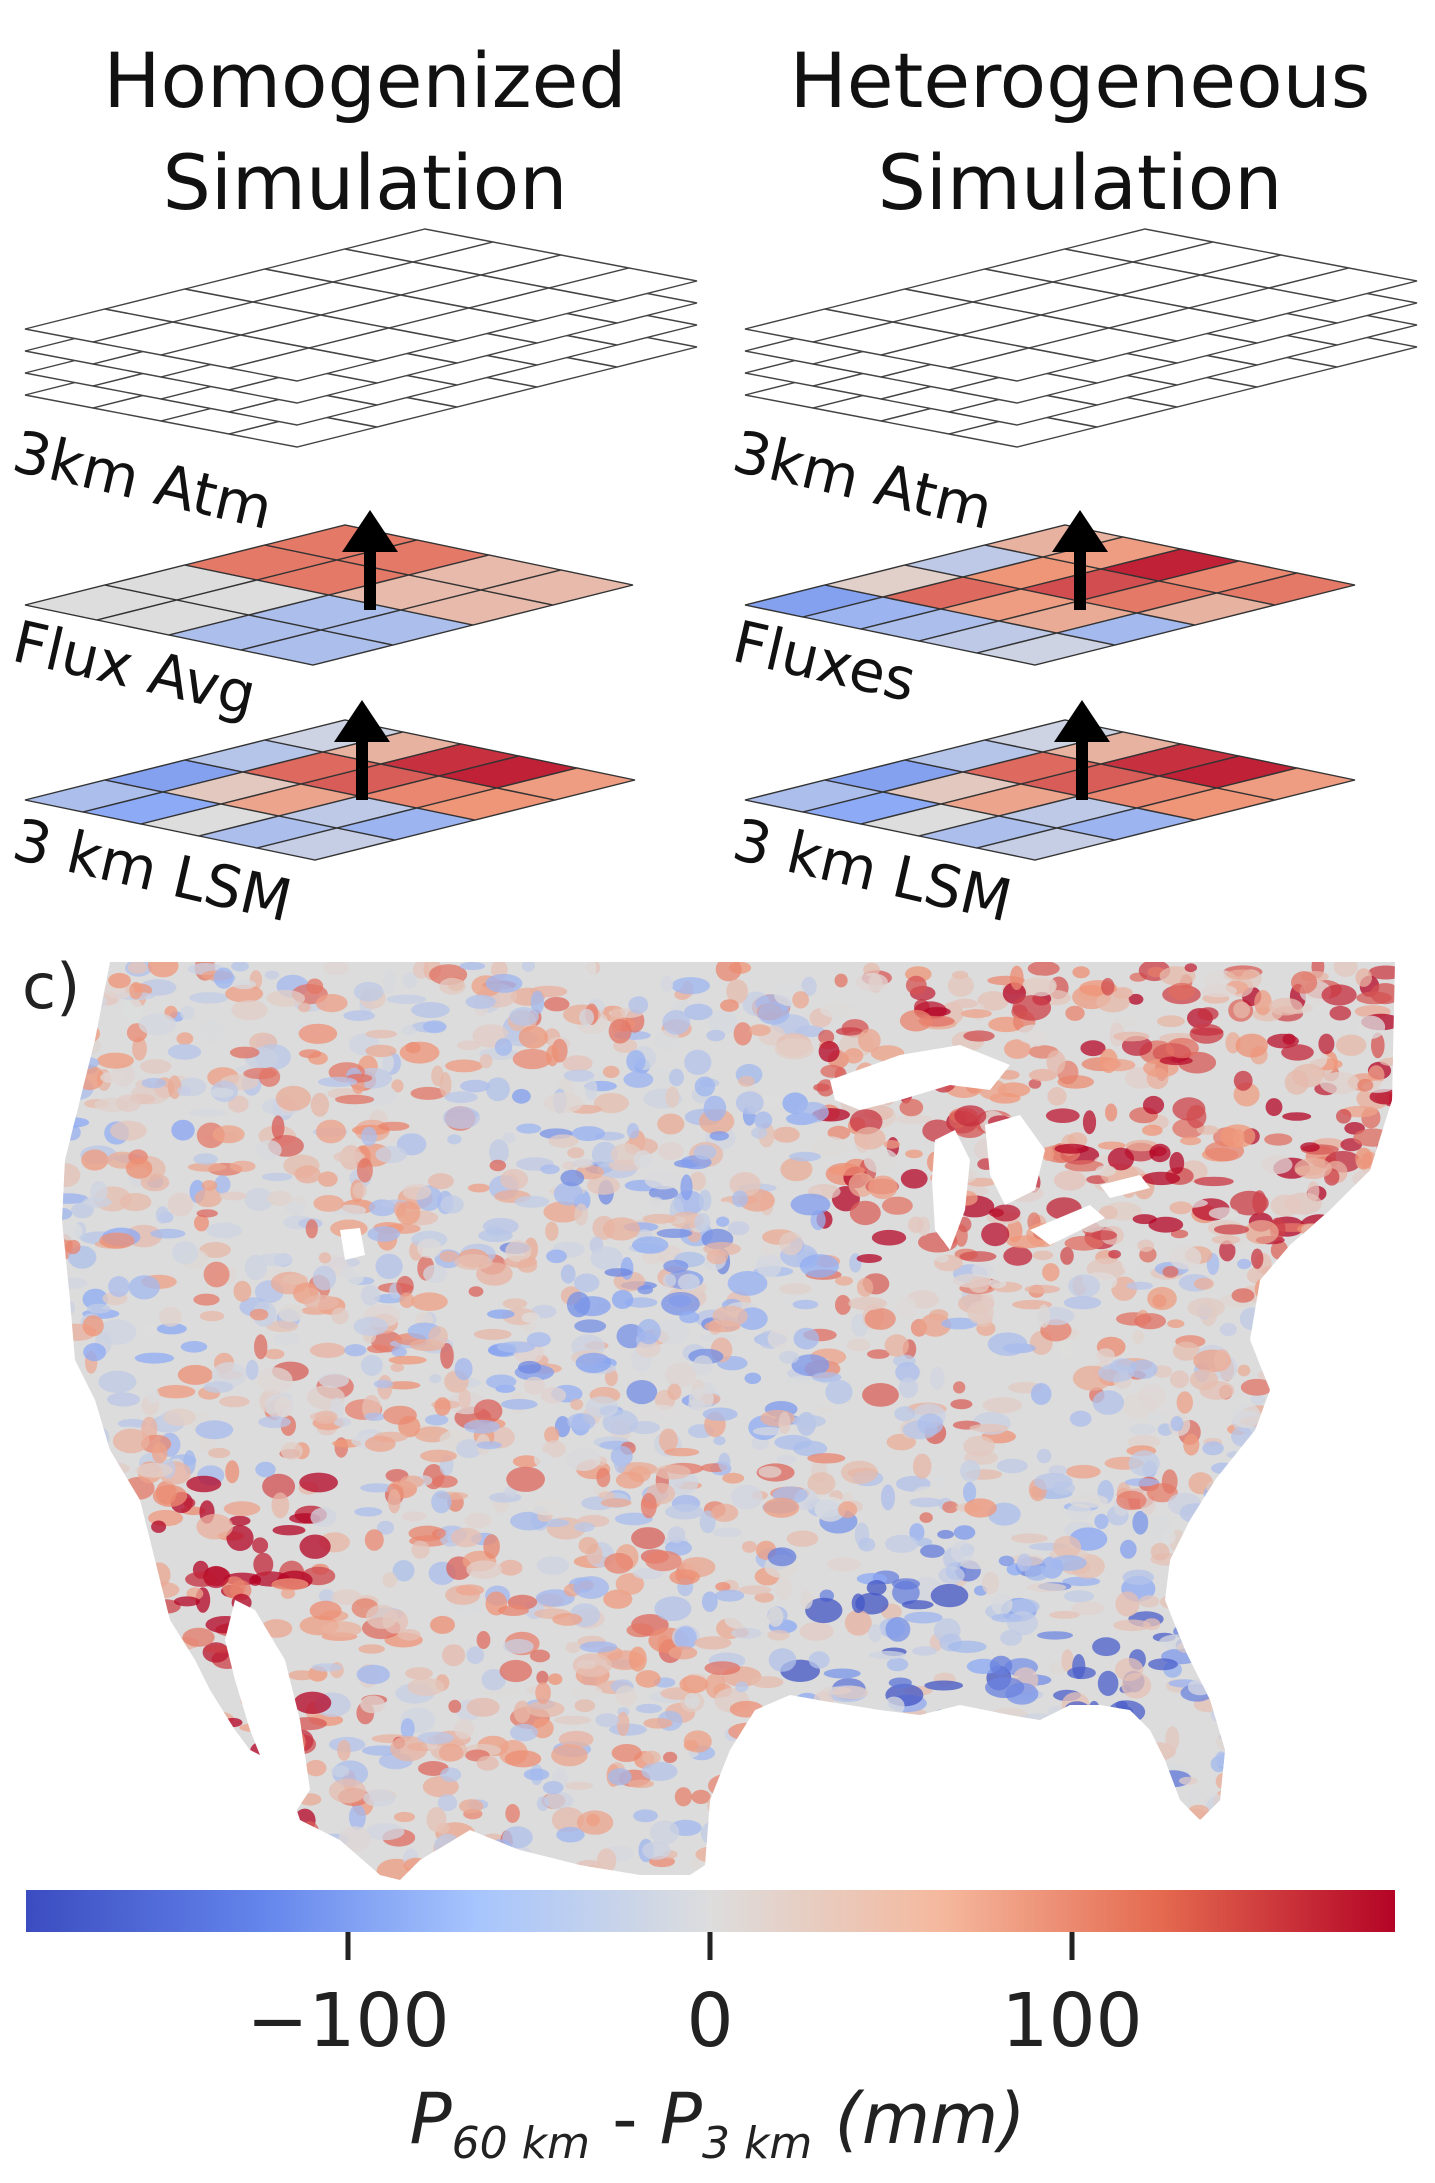  Describe the element at coordinates (1067, 1225) in the screenshot. I see `lake-erie` at that location.